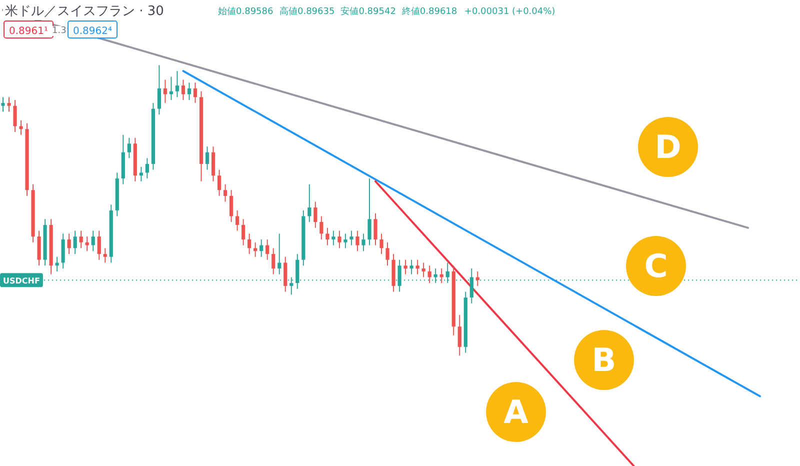 The width and height of the screenshot is (800, 466). What do you see at coordinates (368, 11) in the screenshot?
I see `text: 安値0.89542` at bounding box center [368, 11].